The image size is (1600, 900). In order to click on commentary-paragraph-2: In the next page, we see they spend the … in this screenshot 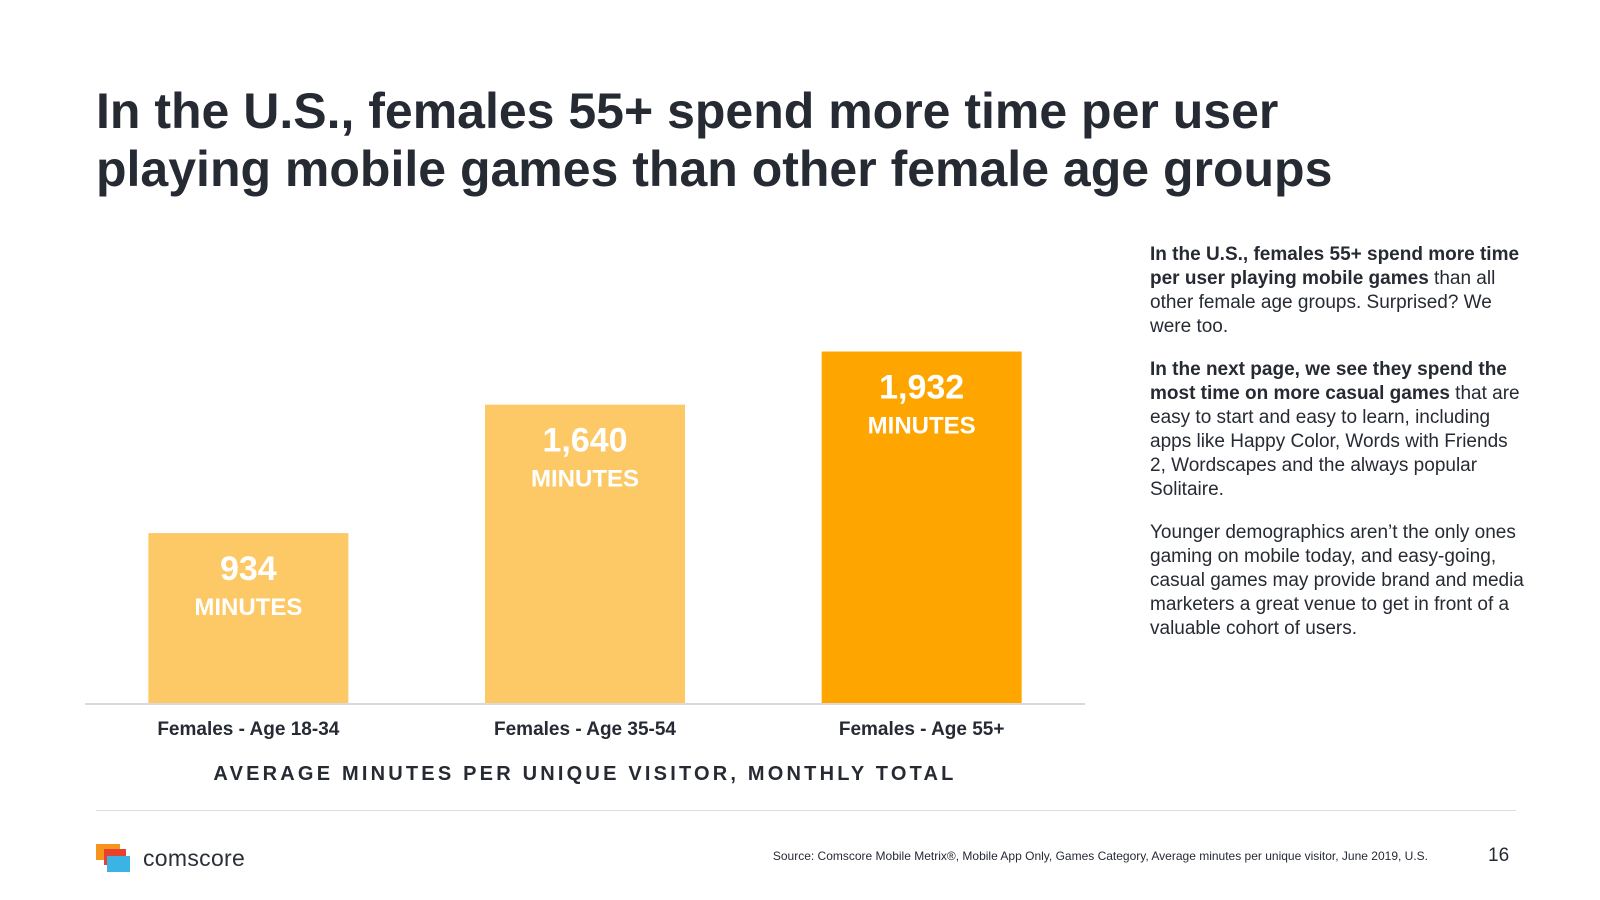, I will do `click(1337, 430)`.